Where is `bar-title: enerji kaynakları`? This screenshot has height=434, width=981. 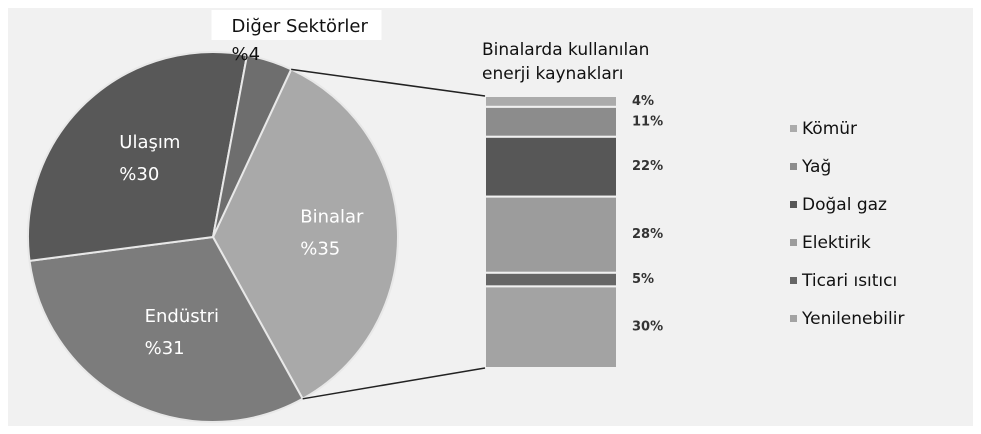 bar-title: enerji kaynakları is located at coordinates (552, 74).